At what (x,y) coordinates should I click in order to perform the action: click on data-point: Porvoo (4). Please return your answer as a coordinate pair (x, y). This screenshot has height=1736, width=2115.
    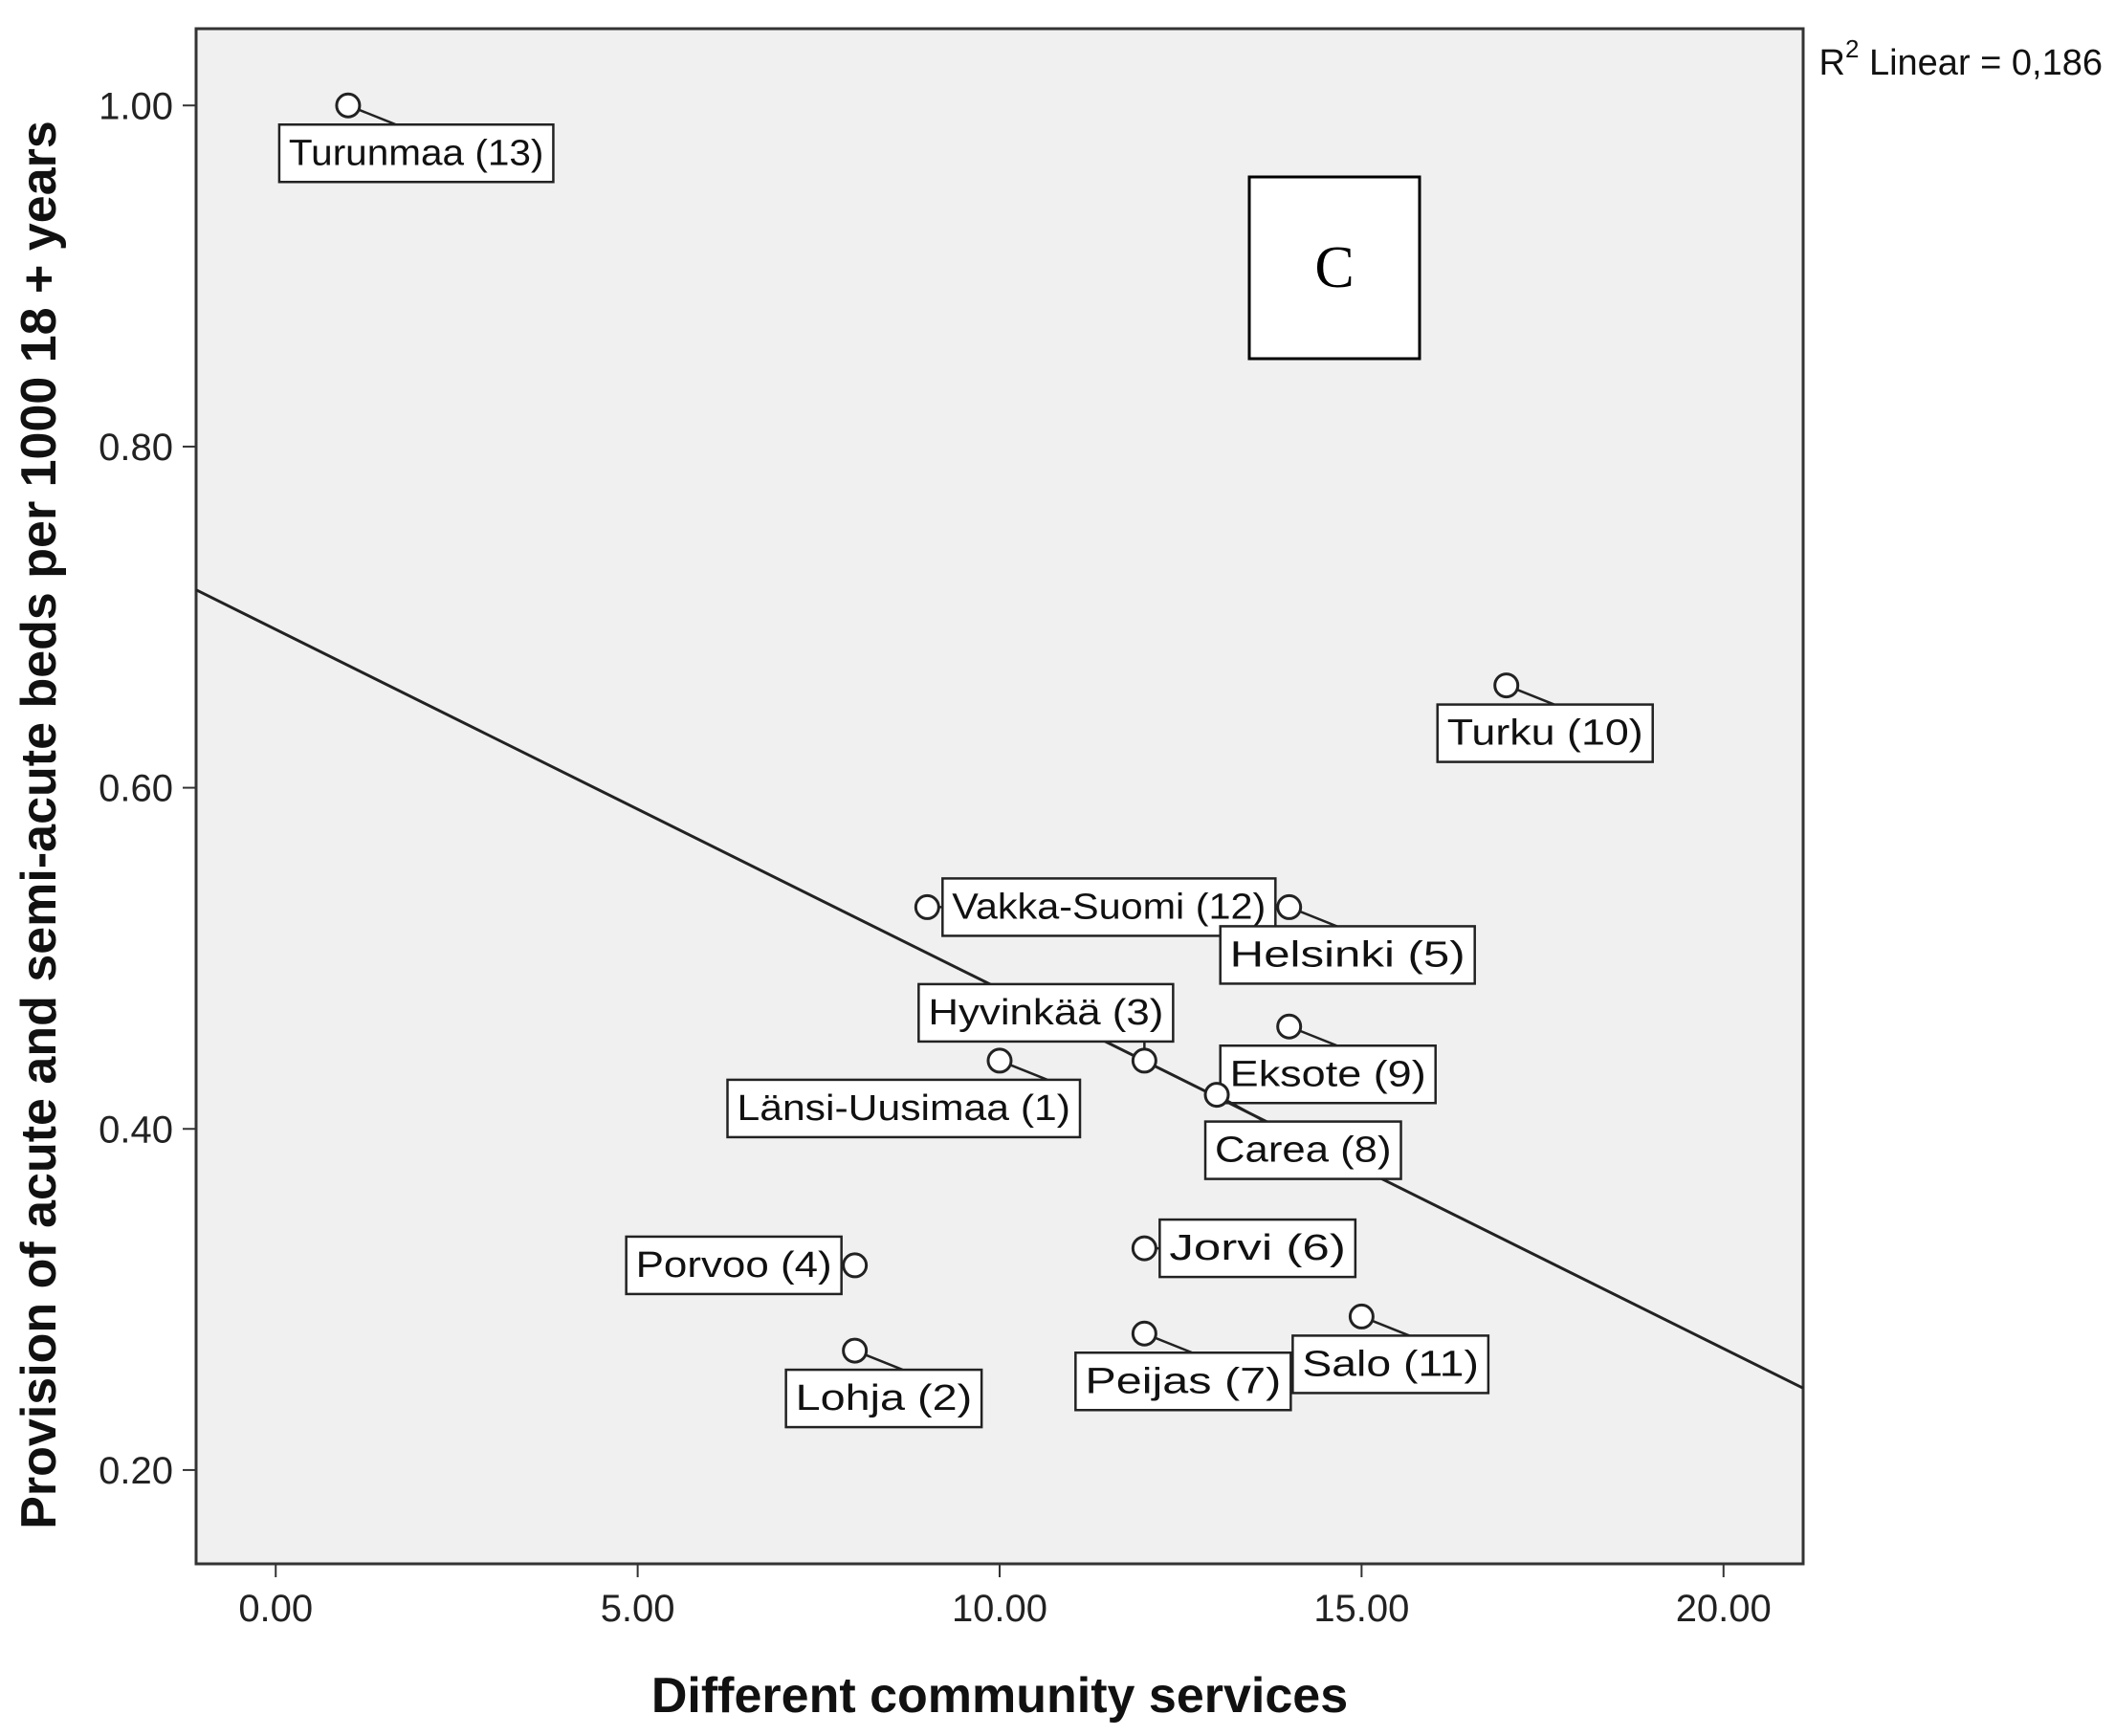
    Looking at the image, I should click on (747, 1265).